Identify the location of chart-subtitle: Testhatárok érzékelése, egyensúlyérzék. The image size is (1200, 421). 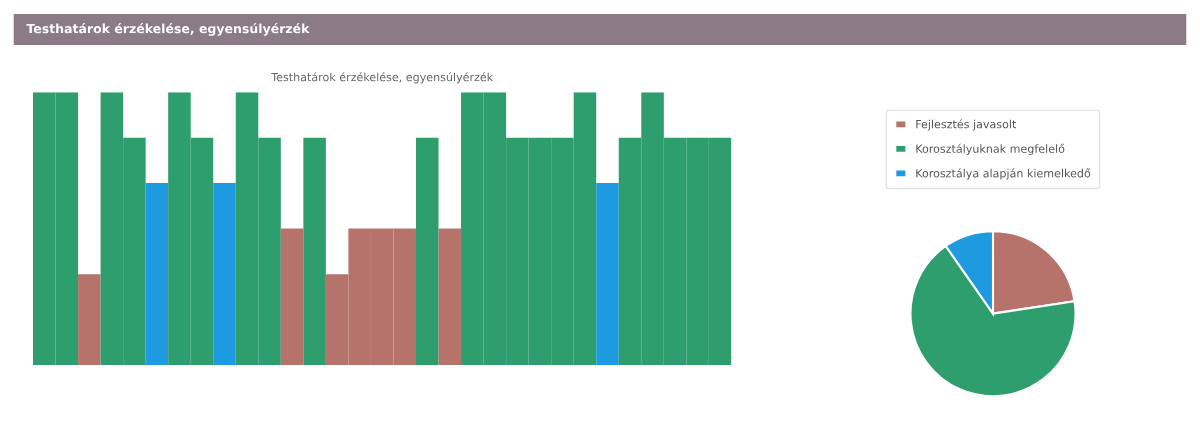
(382, 78).